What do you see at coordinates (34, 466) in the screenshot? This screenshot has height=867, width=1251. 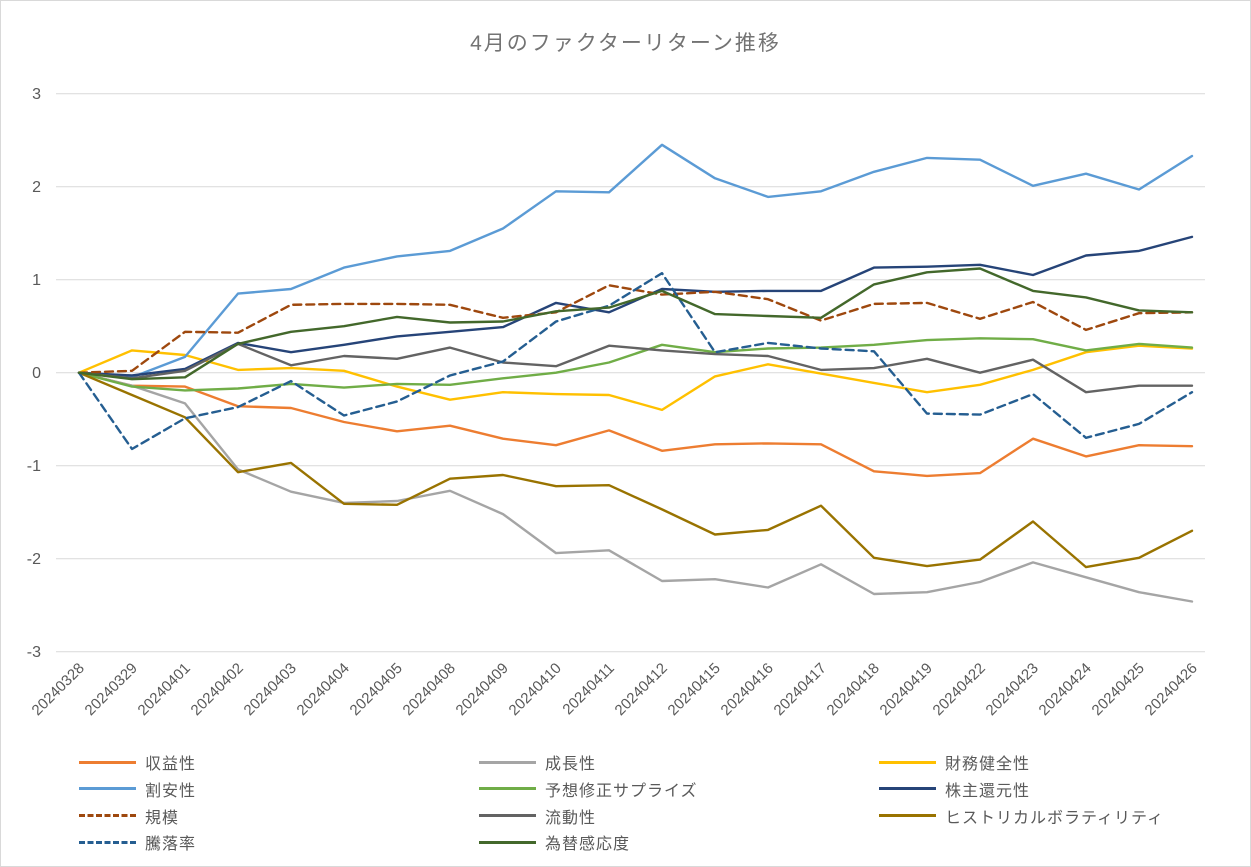 I see `y-axis-tick-label: -1` at bounding box center [34, 466].